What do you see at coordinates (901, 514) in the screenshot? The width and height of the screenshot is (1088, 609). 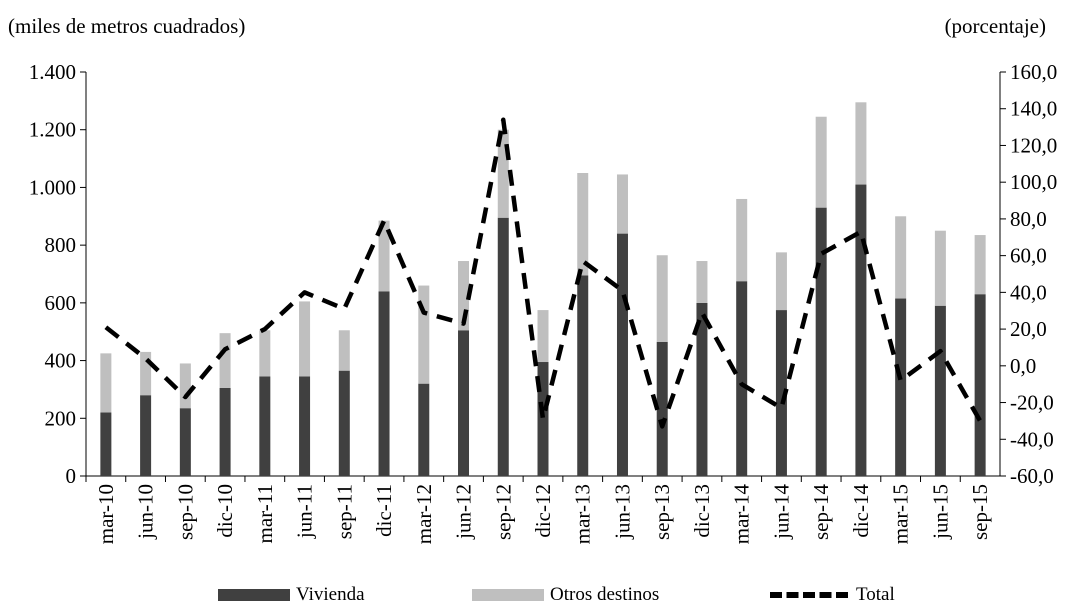 I see `x-tick-label: mar-15` at bounding box center [901, 514].